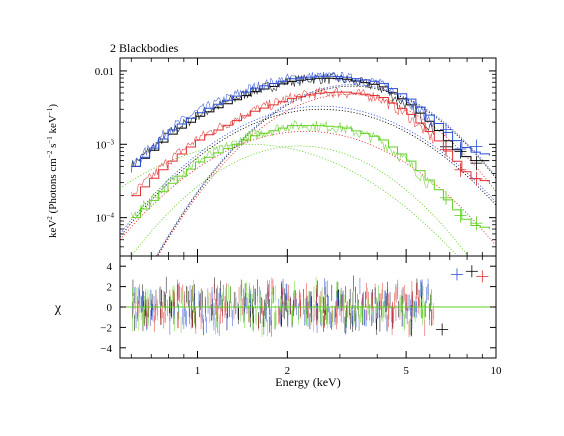  Describe the element at coordinates (106, 349) in the screenshot. I see `residual-y-tick-label: −4` at that location.